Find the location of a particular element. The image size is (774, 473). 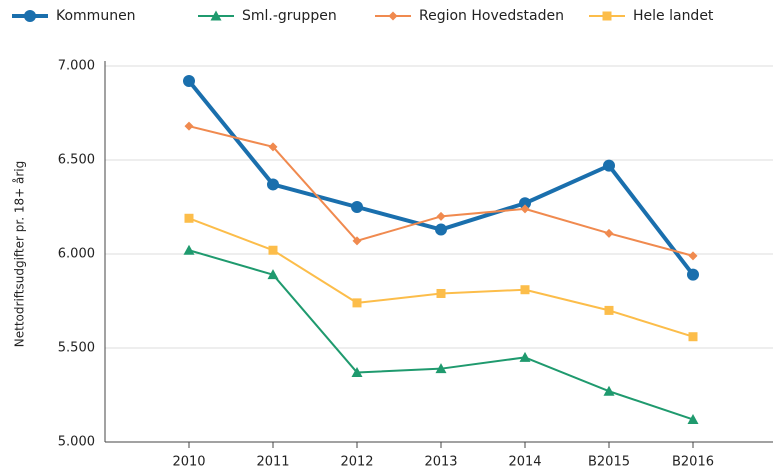

x-tick-label: 2012 is located at coordinates (356, 462).